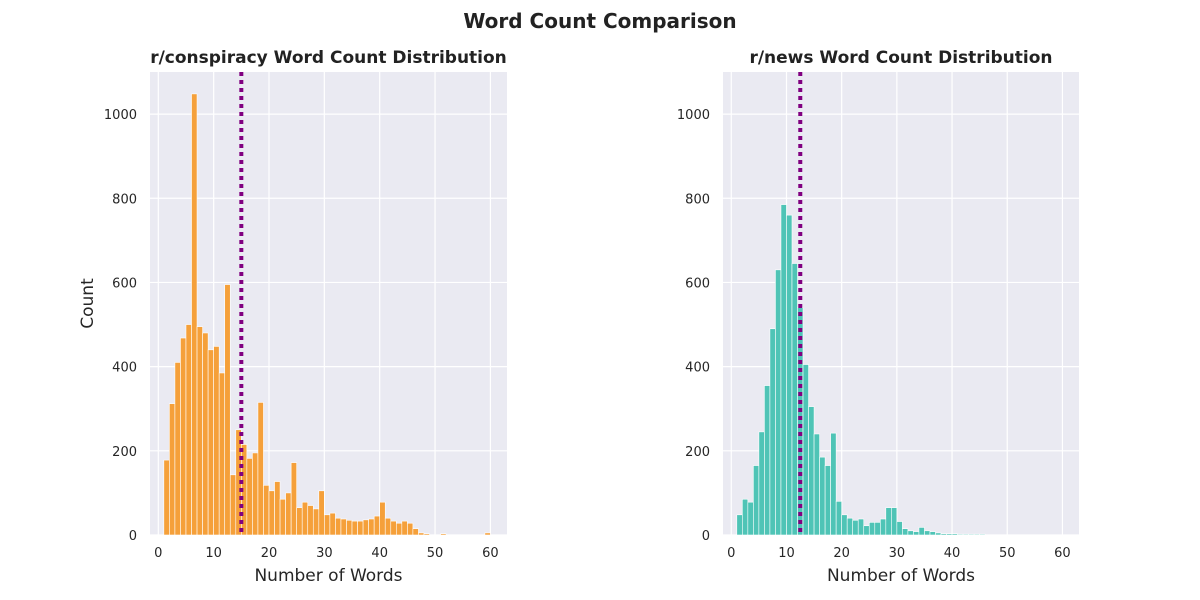 The height and width of the screenshot is (600, 1200). Describe the element at coordinates (897, 553) in the screenshot. I see `x-tick-label-news-3: 30` at that location.